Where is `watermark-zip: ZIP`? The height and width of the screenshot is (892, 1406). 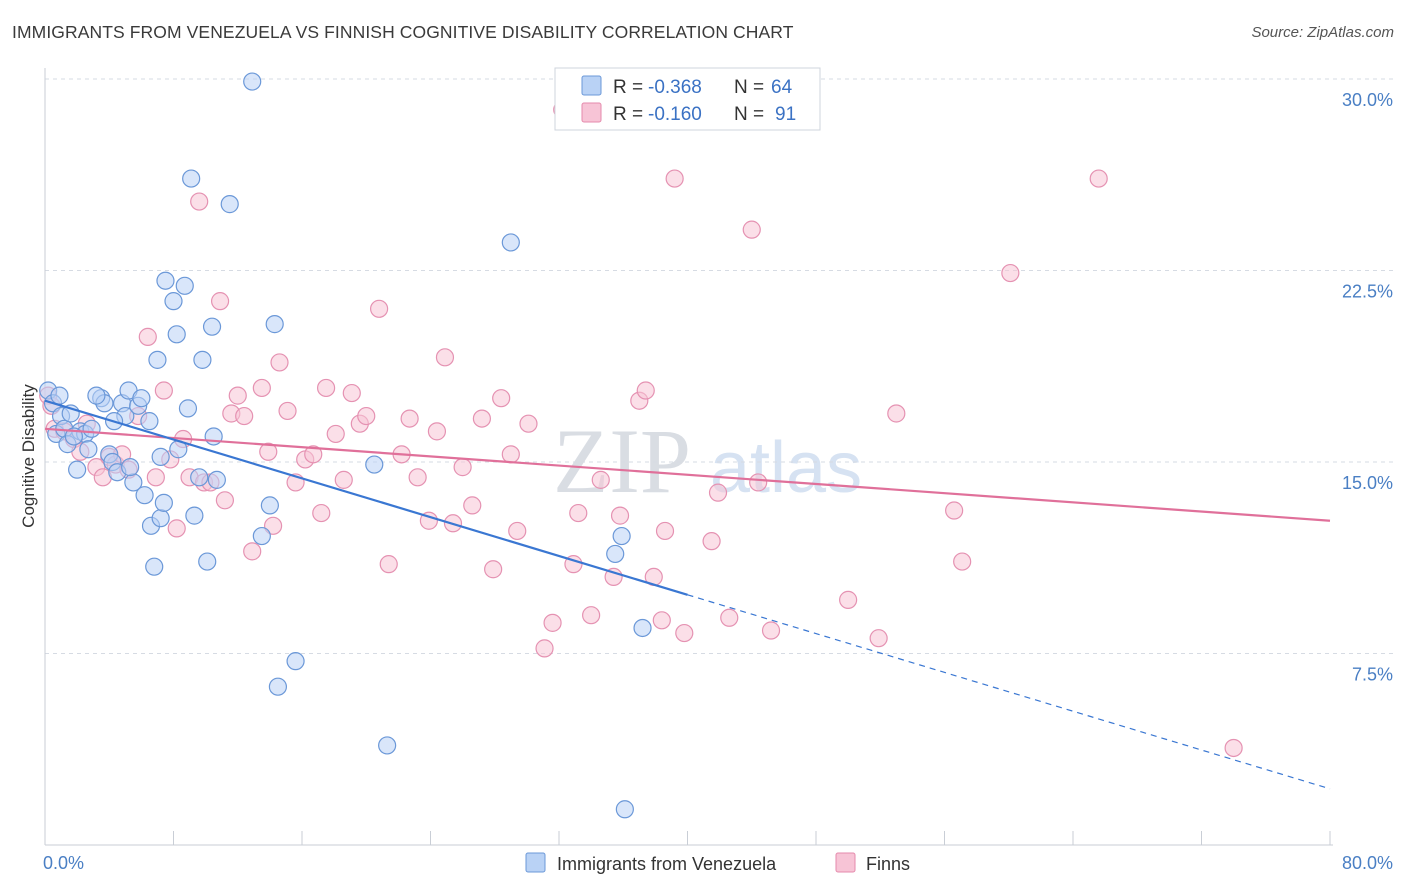 watermark-zip: ZIP is located at coordinates (622, 461).